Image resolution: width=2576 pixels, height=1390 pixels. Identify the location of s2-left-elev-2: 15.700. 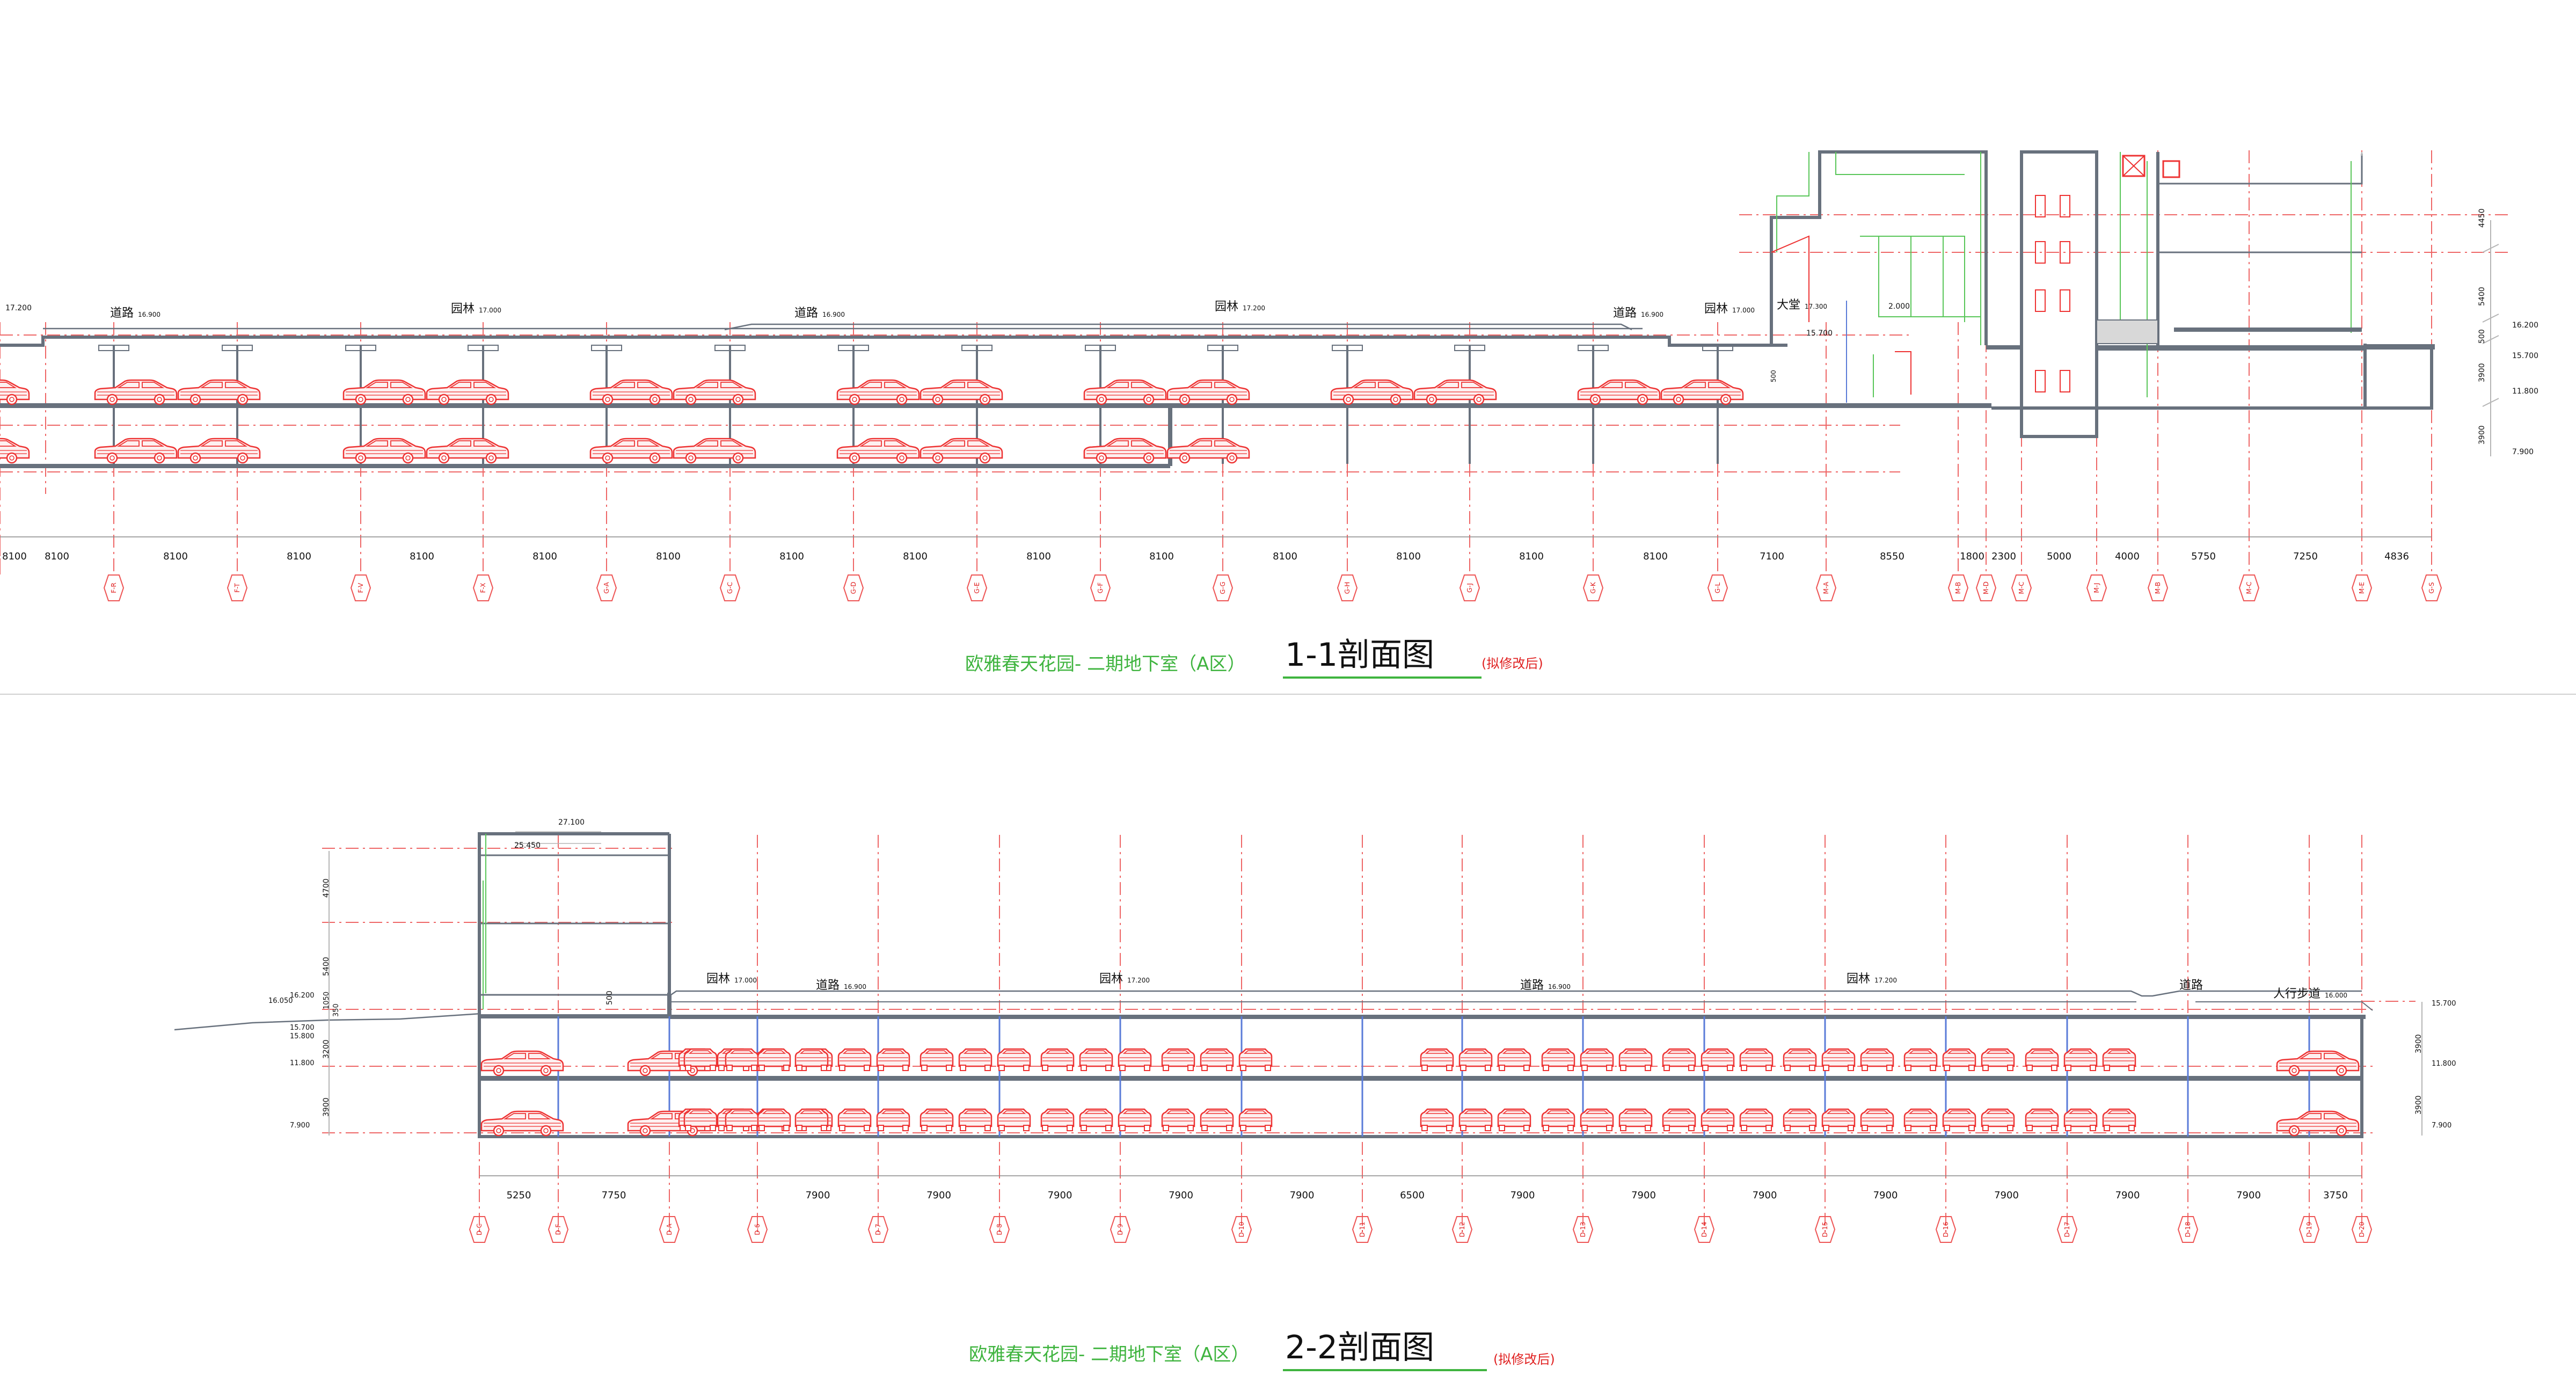
(303, 1028).